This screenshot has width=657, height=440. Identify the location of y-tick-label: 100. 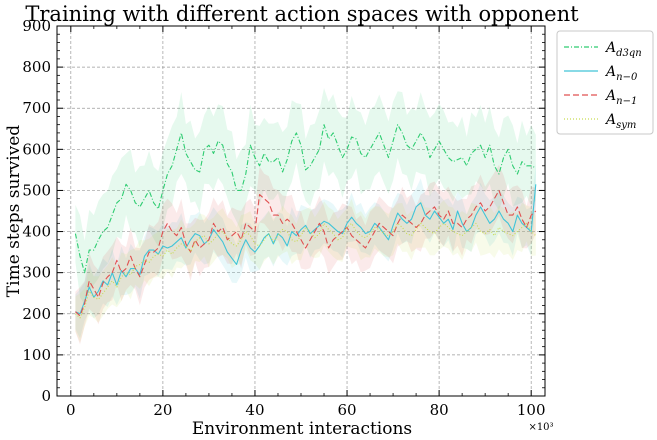
(36, 355).